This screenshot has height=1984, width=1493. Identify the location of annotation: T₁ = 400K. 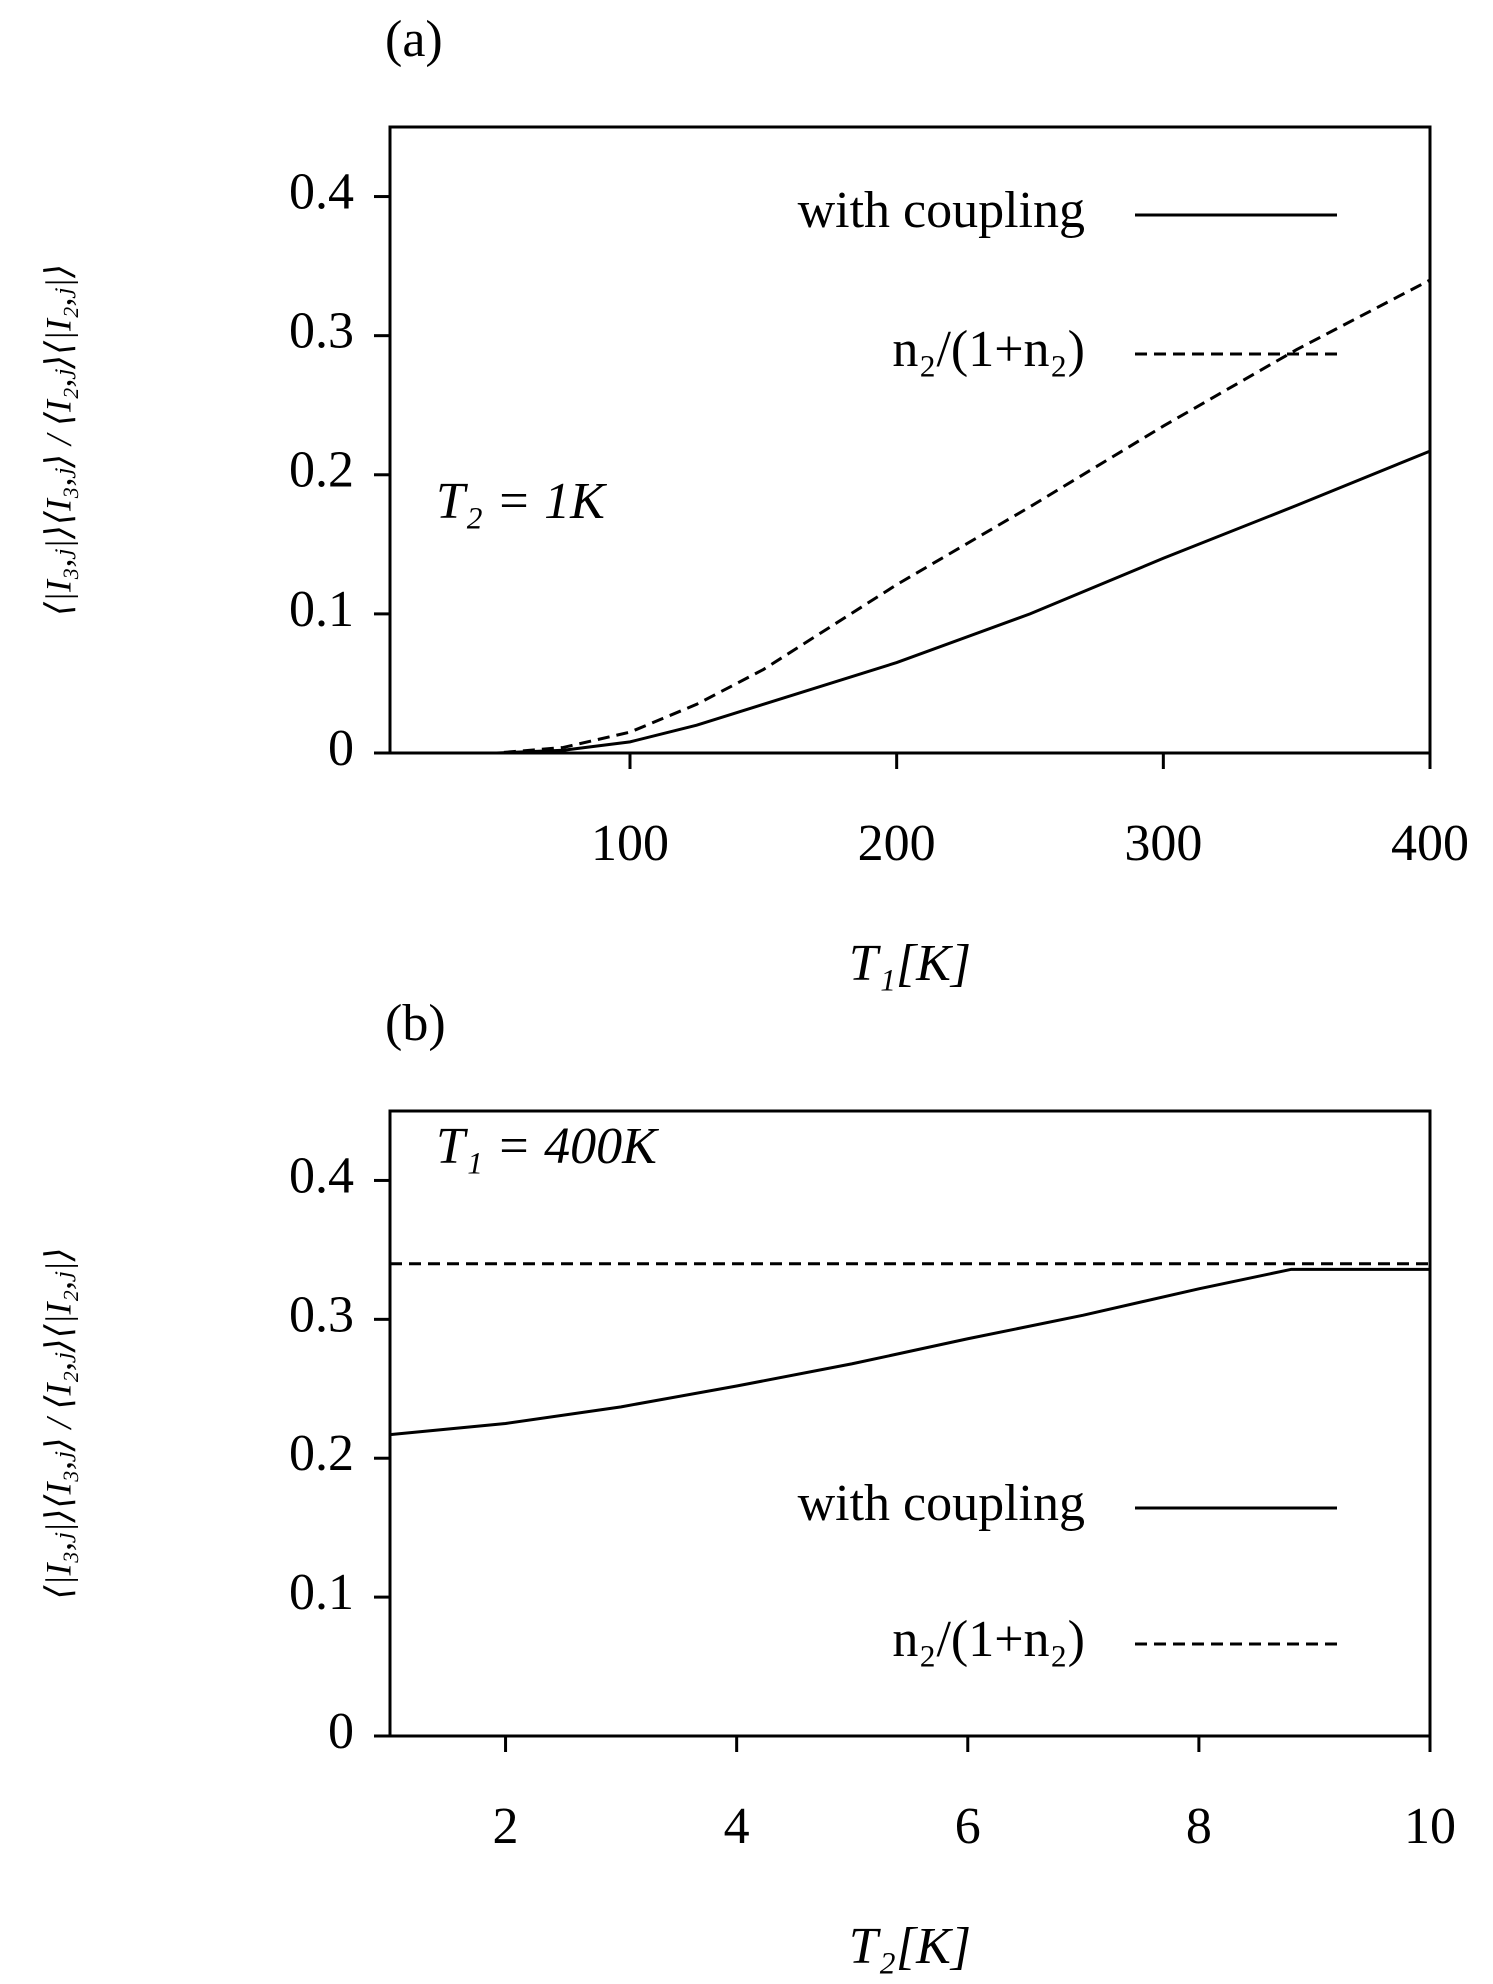
(547, 1146).